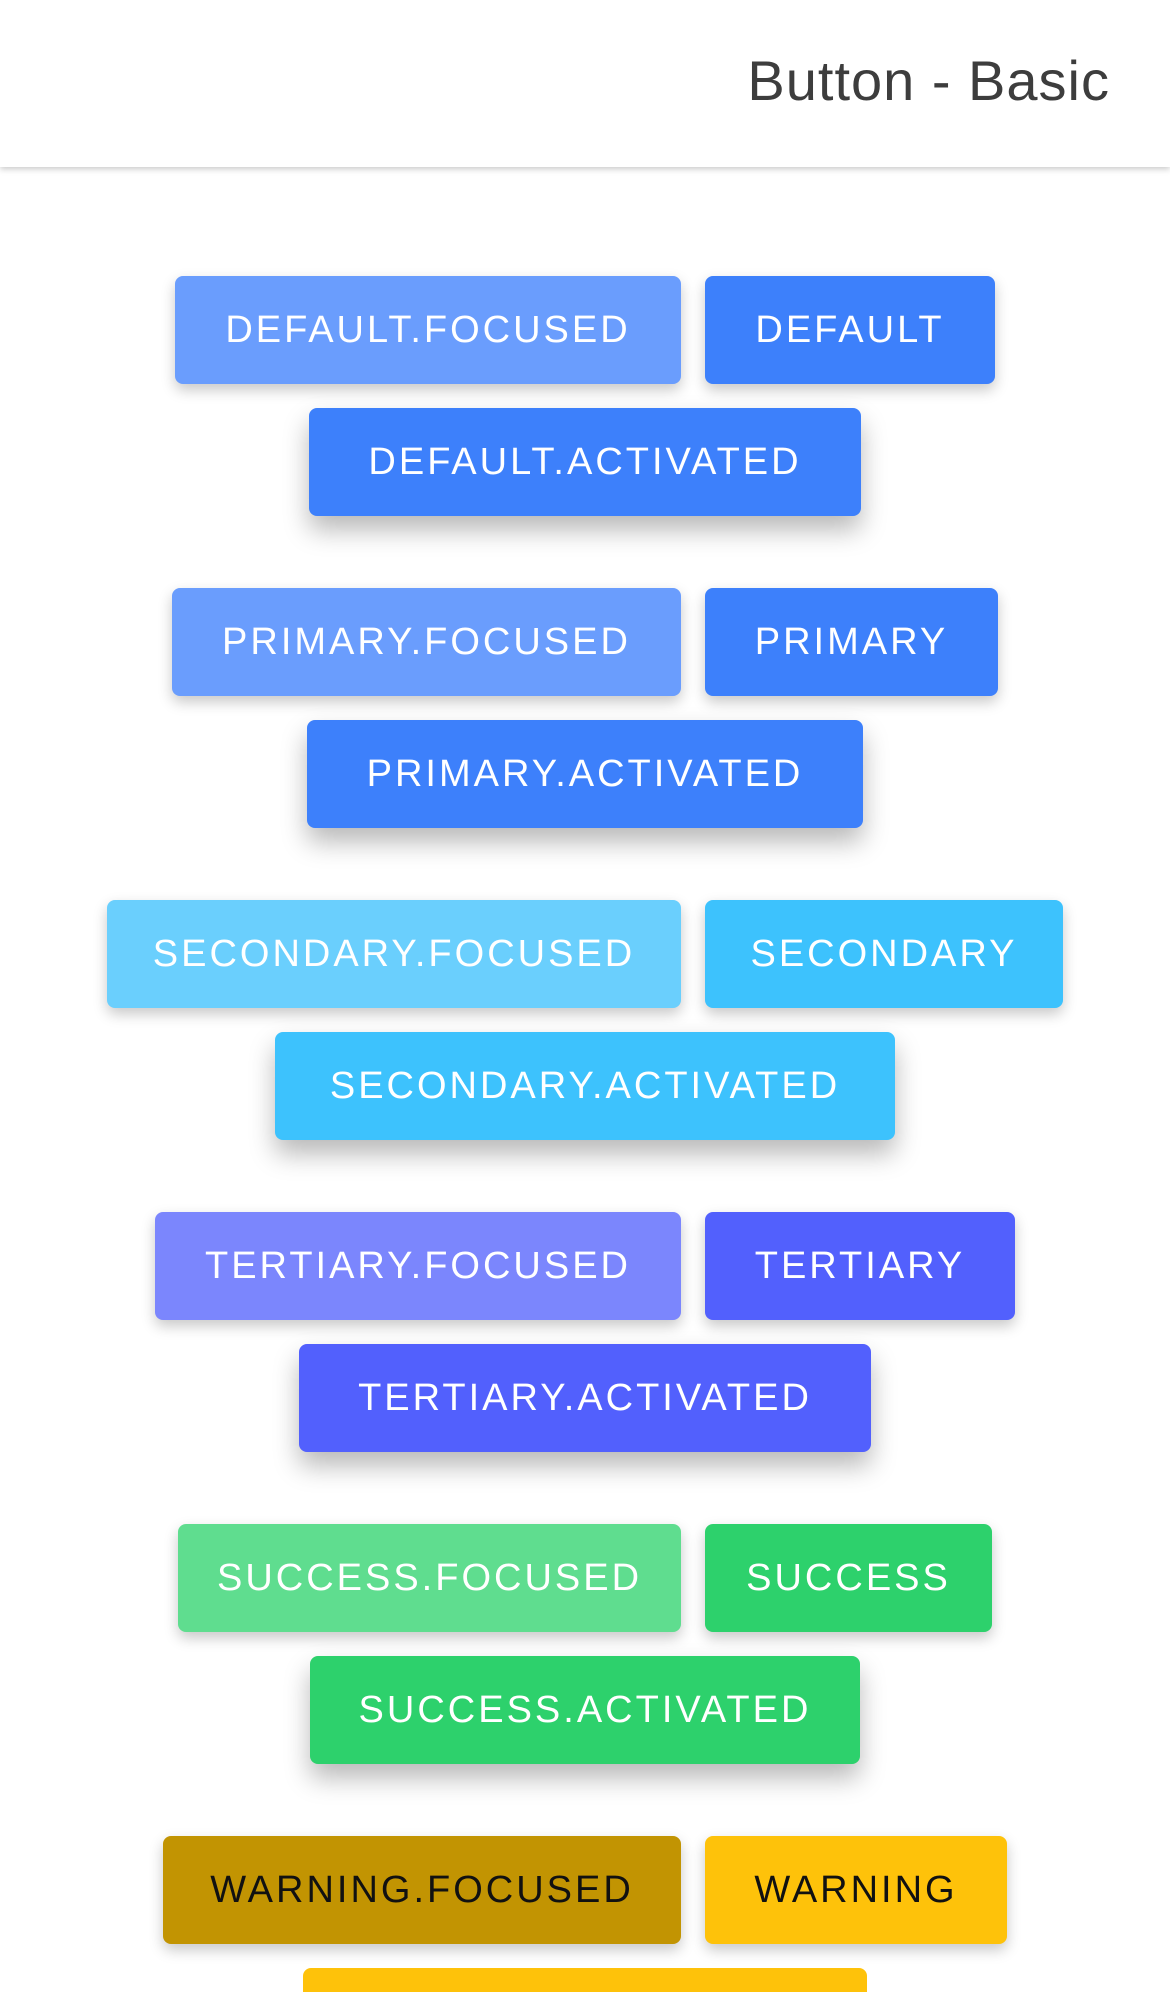 The width and height of the screenshot is (1170, 1992). Describe the element at coordinates (422, 1890) in the screenshot. I see `warning-focused-button: WARNING.FOCUSED` at that location.